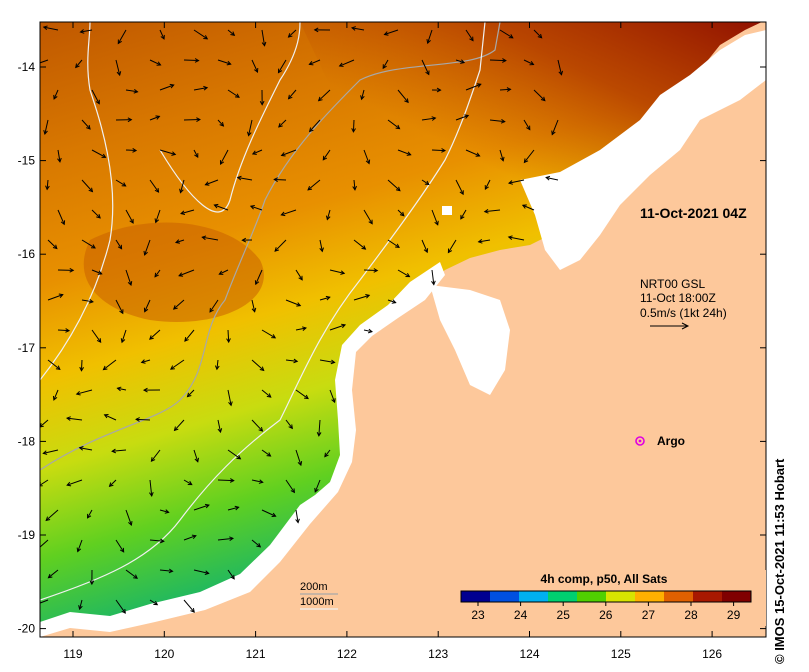 Image resolution: width=809 pixels, height=672 pixels. Describe the element at coordinates (173, 272) in the screenshot. I see `warm-eddy` at that location.